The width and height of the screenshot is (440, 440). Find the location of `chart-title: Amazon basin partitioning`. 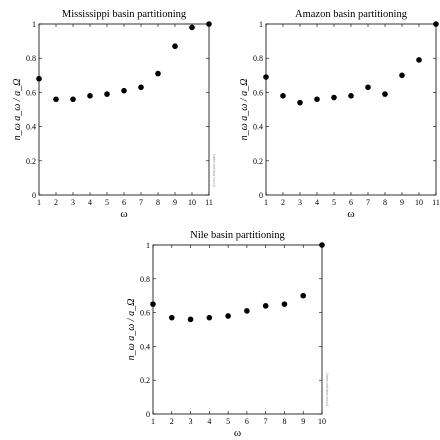

chart-title: Amazon basin partitioning is located at coordinates (351, 14).